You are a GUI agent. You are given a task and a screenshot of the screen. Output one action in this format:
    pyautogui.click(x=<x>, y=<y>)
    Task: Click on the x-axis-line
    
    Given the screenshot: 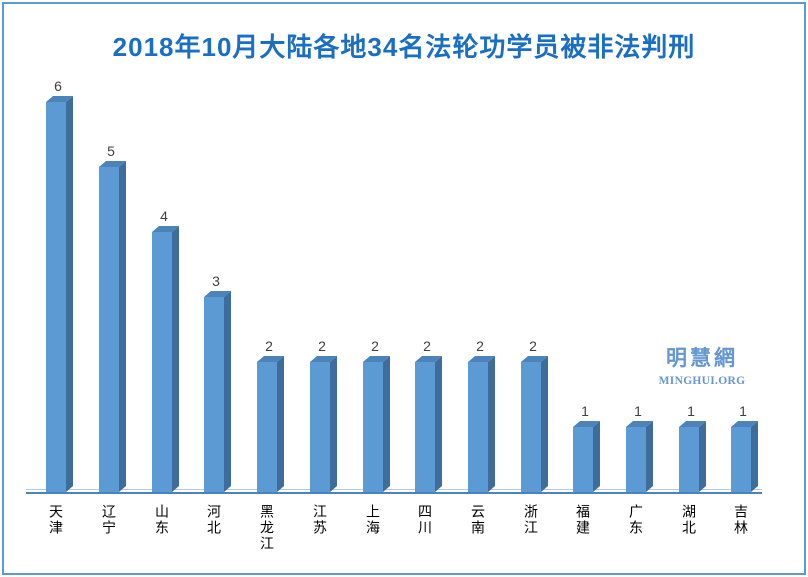 What is the action you would take?
    pyautogui.click(x=394, y=493)
    